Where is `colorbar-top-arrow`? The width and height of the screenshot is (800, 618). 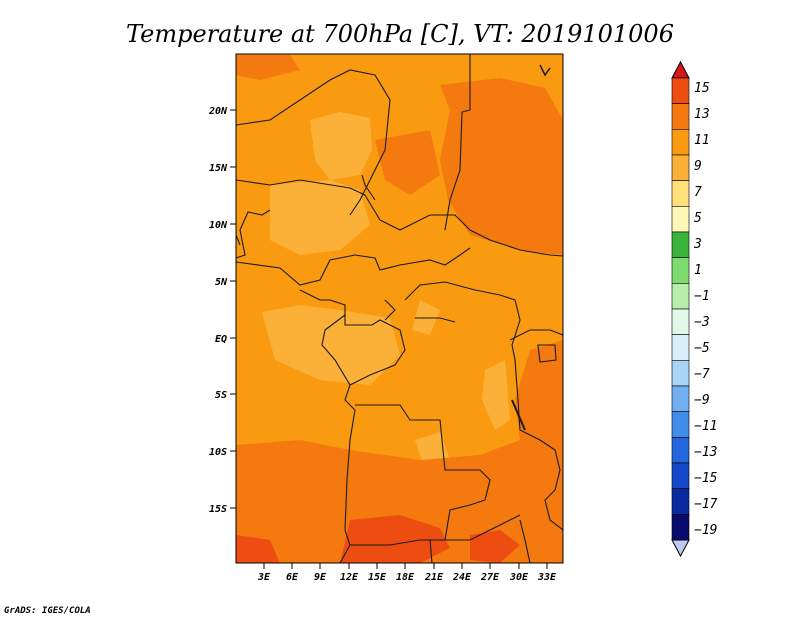
colorbar-top-arrow is located at coordinates (680, 69).